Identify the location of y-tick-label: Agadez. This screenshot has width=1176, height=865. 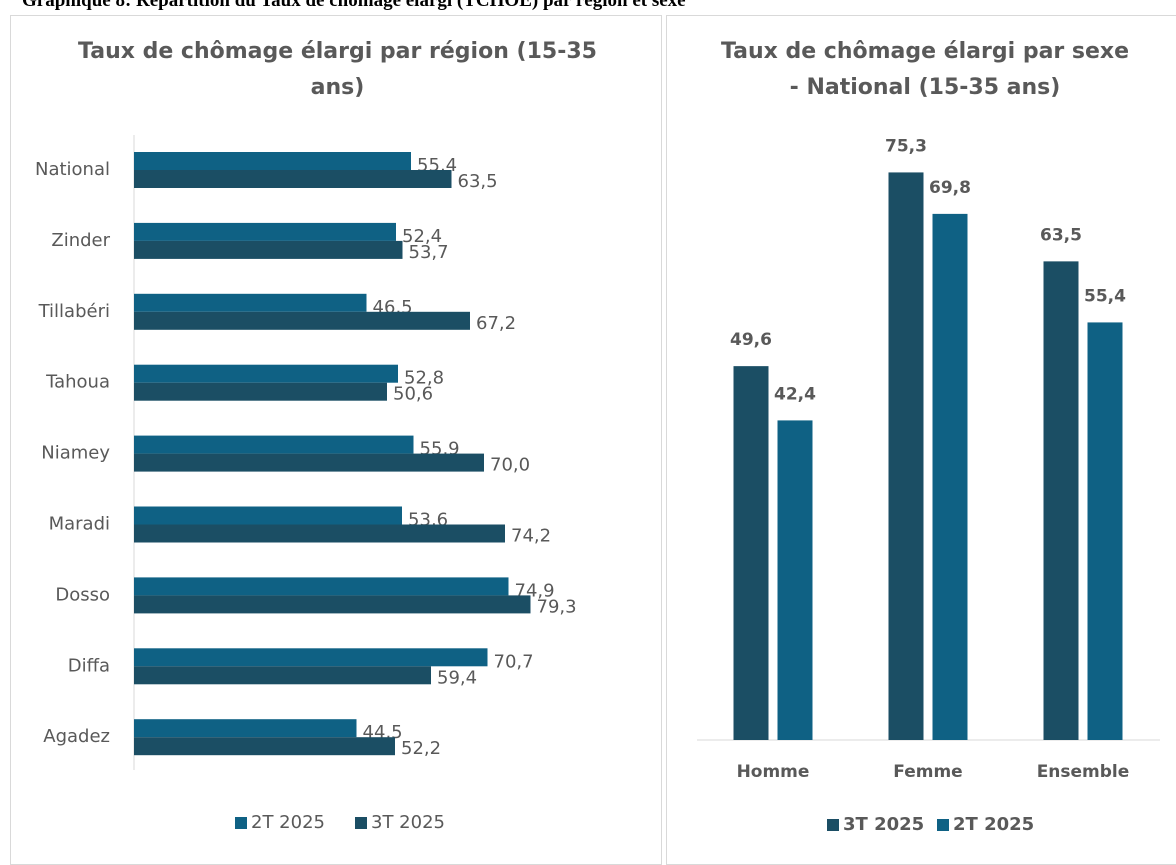
(76, 736).